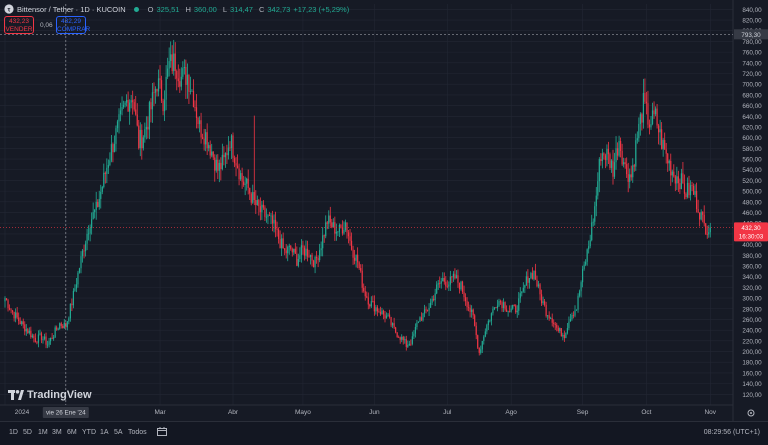 This screenshot has height=445, width=768. Describe the element at coordinates (13, 432) in the screenshot. I see `timeframe-1d-button: 1D` at that location.